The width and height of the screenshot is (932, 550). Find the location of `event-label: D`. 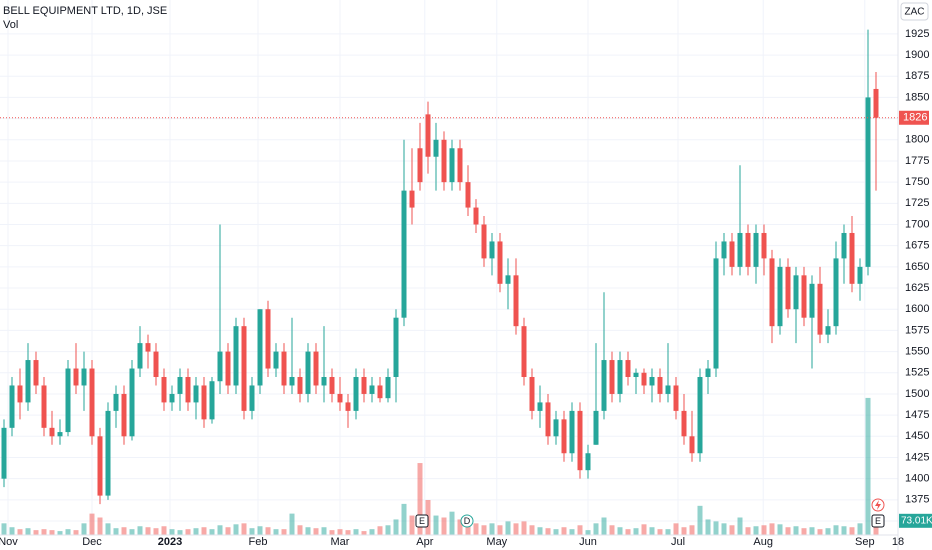

event-label: D is located at coordinates (467, 521).